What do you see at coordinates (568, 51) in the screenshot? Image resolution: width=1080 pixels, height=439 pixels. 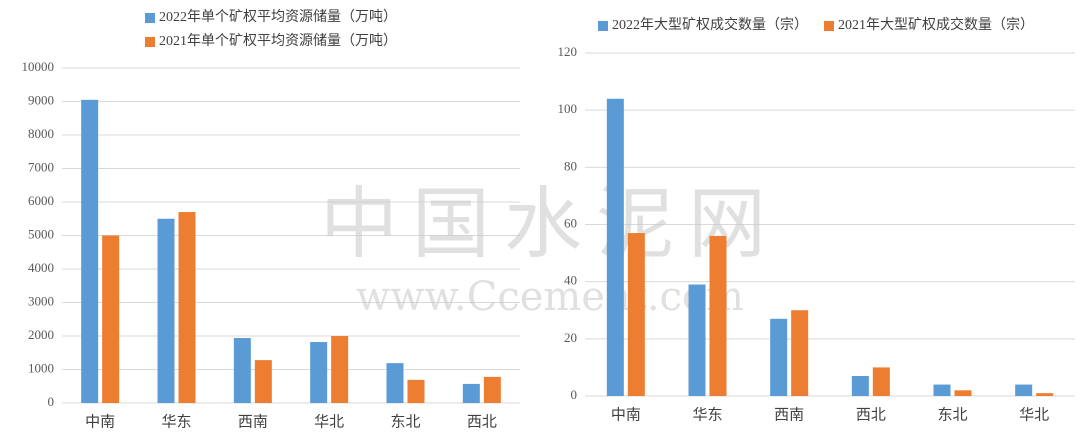 I see `y-tick-label: 120` at bounding box center [568, 51].